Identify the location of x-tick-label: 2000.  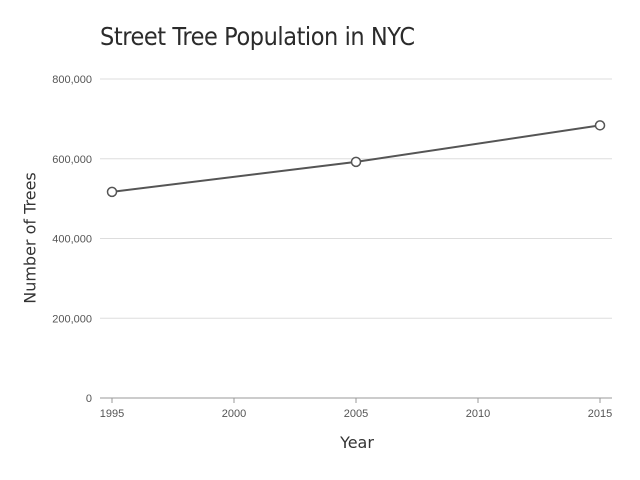
(234, 414).